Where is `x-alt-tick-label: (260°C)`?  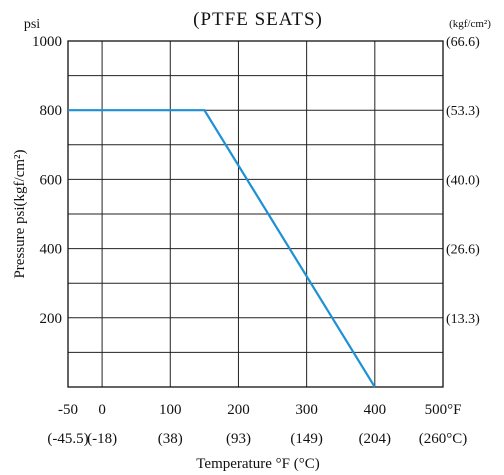 x-alt-tick-label: (260°C) is located at coordinates (443, 439).